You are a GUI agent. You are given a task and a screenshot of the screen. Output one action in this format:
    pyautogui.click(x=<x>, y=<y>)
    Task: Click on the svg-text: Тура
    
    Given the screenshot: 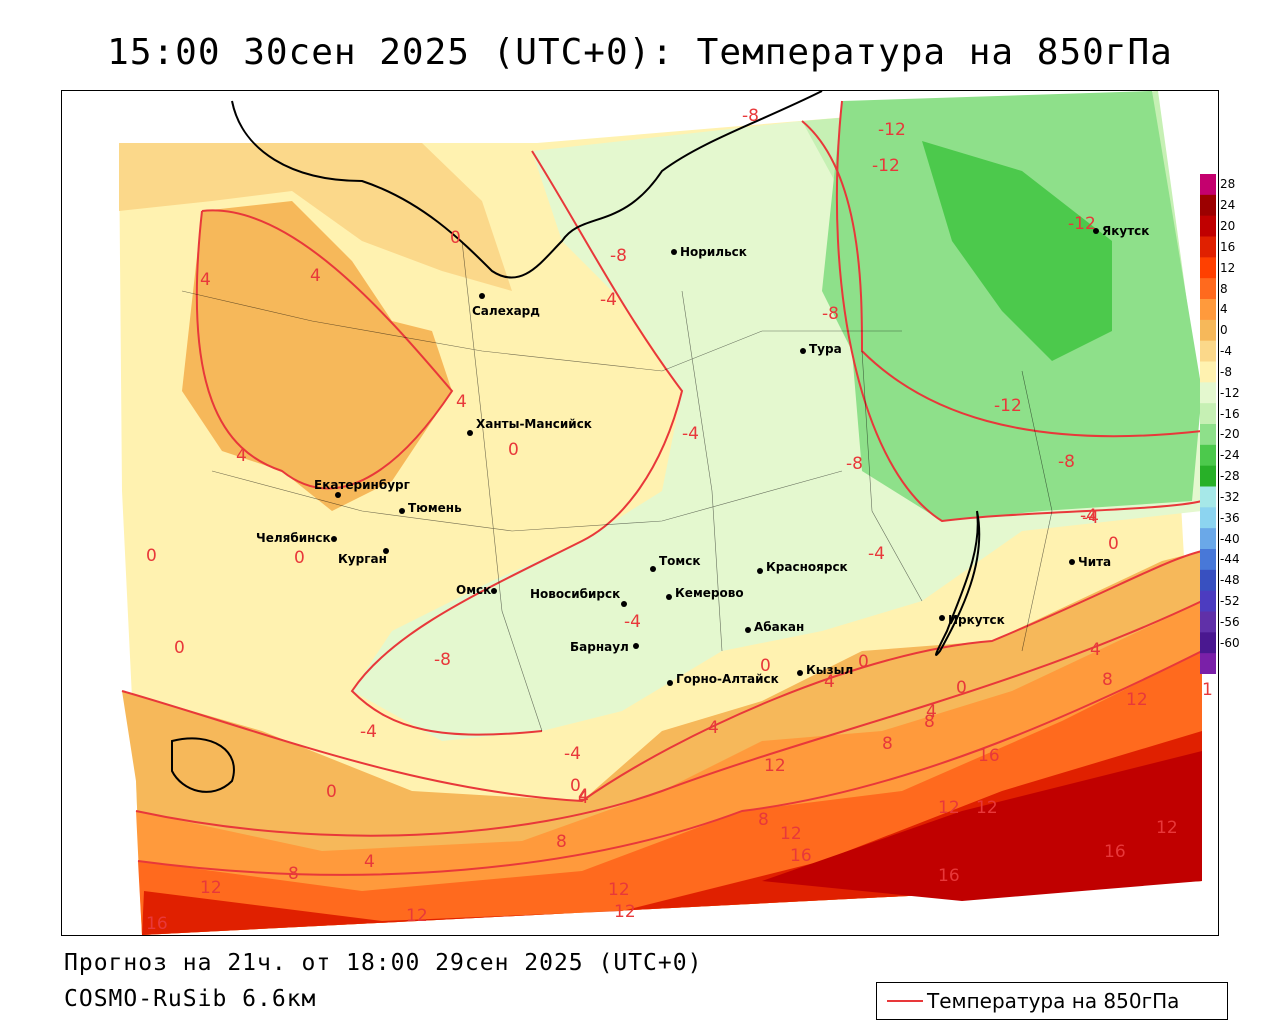 What is the action you would take?
    pyautogui.click(x=825, y=349)
    